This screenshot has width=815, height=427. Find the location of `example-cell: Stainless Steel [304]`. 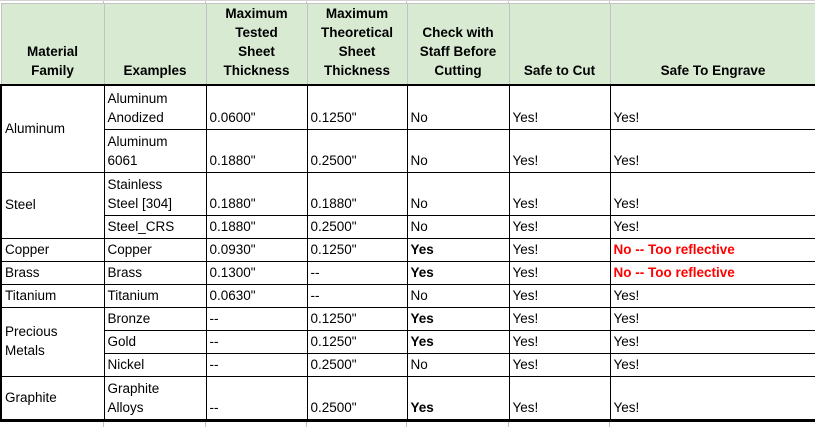

example-cell: Stainless Steel [304] is located at coordinates (155, 193).